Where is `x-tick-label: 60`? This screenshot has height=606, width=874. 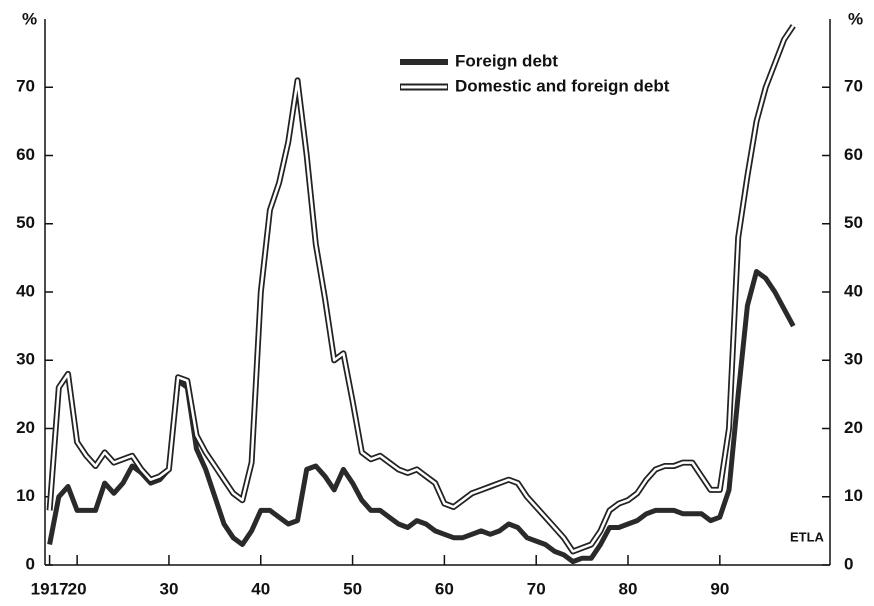 x-tick-label: 60 is located at coordinates (444, 588).